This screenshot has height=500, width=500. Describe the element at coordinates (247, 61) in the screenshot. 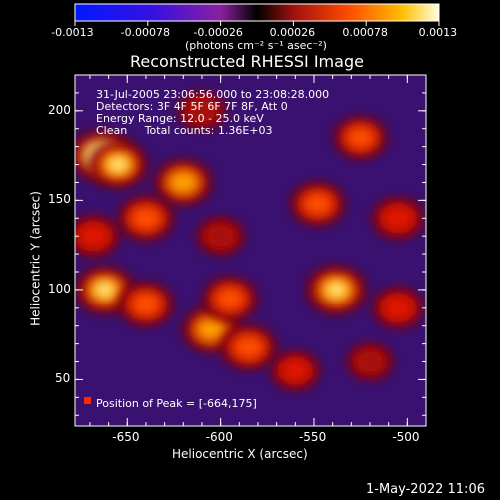

I see `chart-title: Reconstructed RHESSI Image` at that location.